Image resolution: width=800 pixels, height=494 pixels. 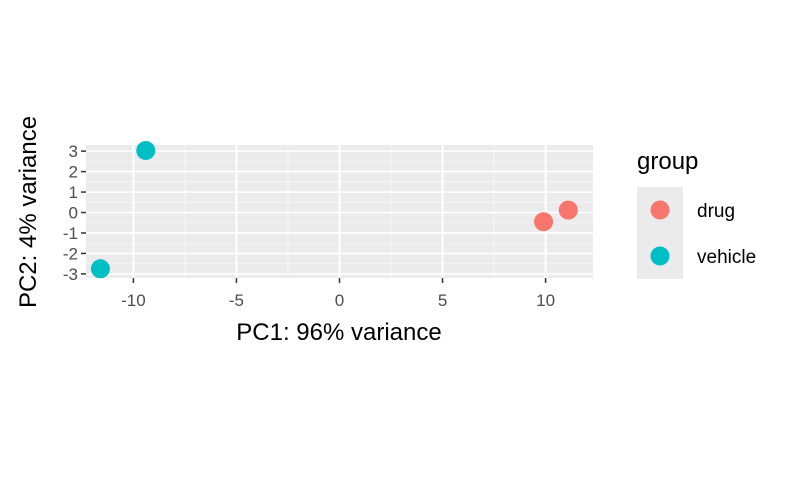 What do you see at coordinates (442, 300) in the screenshot?
I see `x-tick-label: 5` at bounding box center [442, 300].